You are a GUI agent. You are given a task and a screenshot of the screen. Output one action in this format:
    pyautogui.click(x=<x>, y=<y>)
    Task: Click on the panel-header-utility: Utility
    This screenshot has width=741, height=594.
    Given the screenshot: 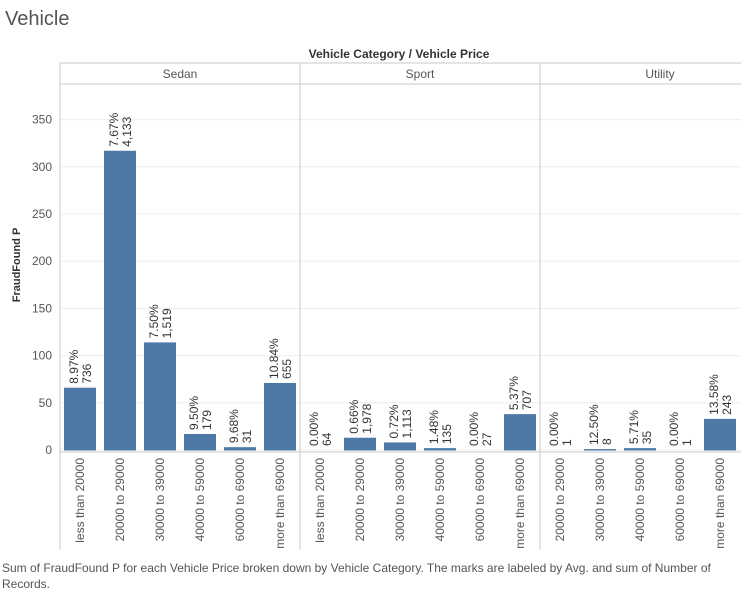 What is the action you would take?
    pyautogui.click(x=659, y=74)
    